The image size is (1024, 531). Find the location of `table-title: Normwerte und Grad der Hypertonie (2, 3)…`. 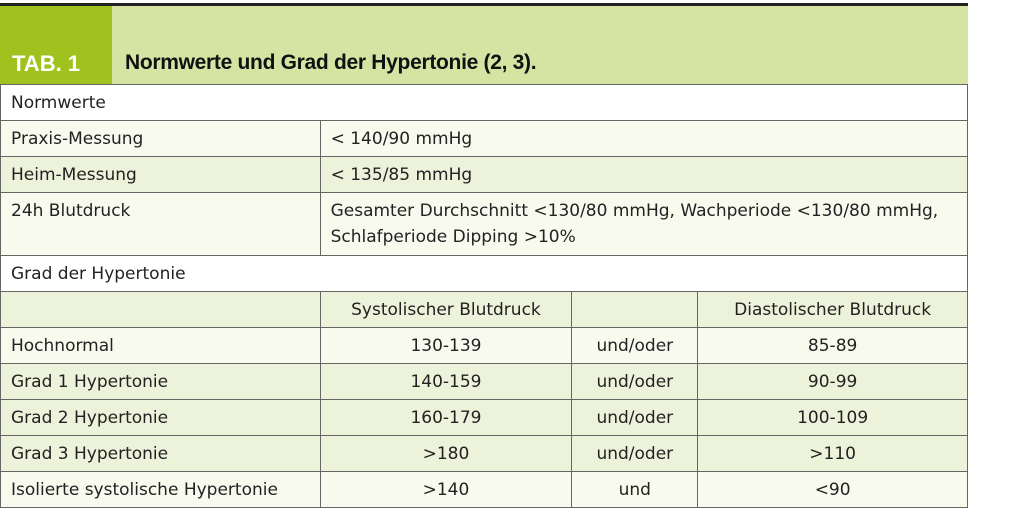

table-title: Normwerte und Grad der Hypertonie (2, 3)… is located at coordinates (331, 62).